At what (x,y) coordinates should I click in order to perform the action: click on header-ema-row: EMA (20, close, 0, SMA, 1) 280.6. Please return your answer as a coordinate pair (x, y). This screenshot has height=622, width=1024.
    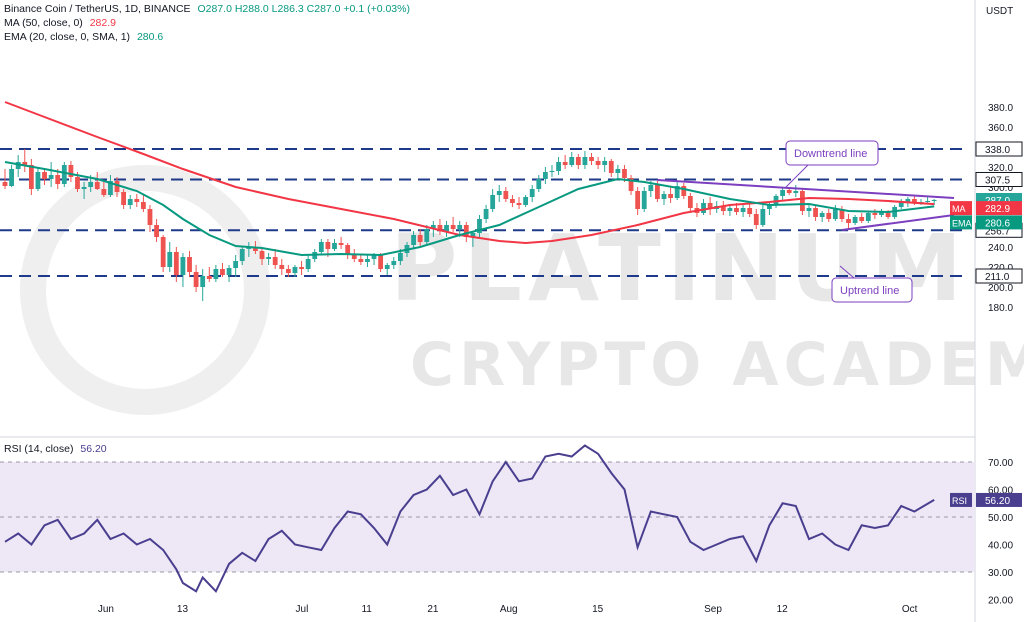
    Looking at the image, I should click on (85, 37).